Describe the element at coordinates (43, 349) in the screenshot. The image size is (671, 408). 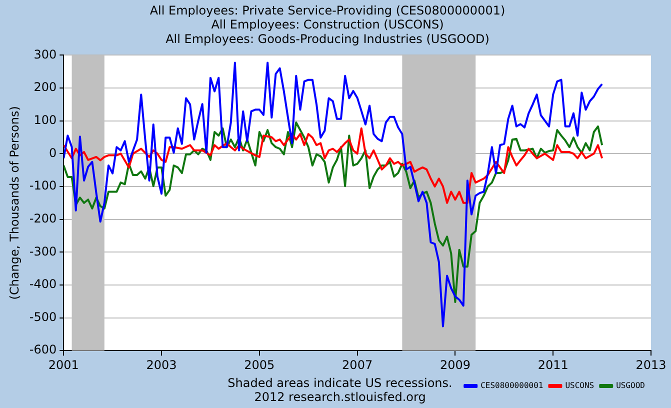
I see `y-tick-label: -600` at that location.